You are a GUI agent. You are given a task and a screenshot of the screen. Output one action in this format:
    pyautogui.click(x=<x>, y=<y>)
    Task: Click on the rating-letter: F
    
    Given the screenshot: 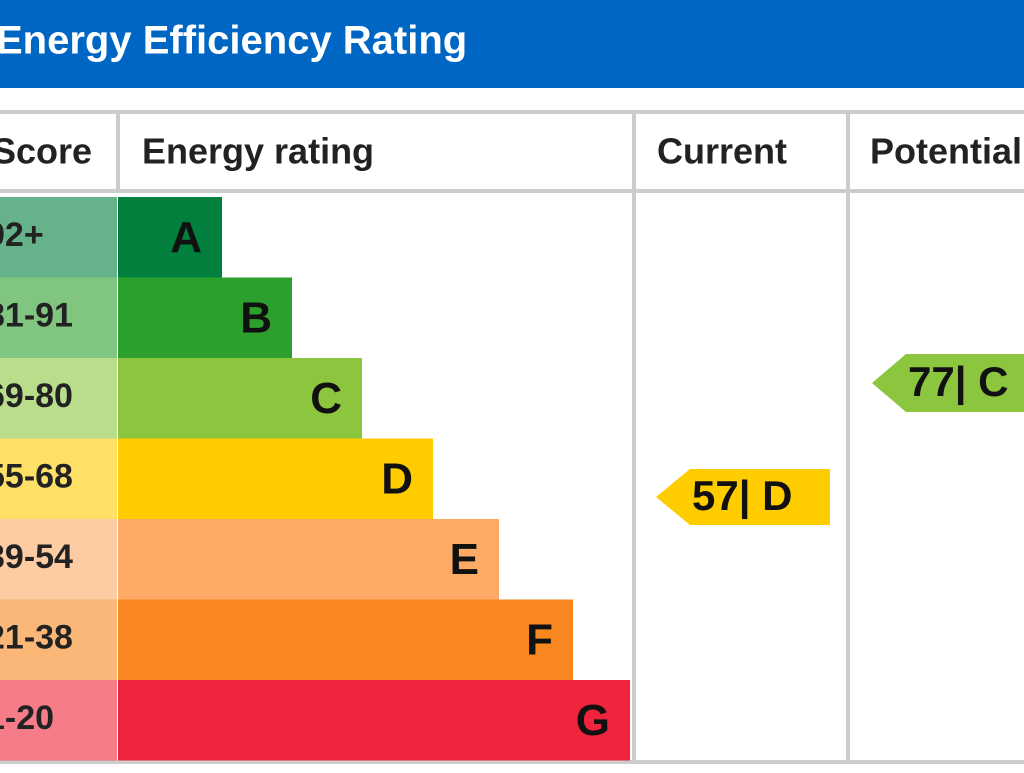 What is the action you would take?
    pyautogui.click(x=539, y=639)
    